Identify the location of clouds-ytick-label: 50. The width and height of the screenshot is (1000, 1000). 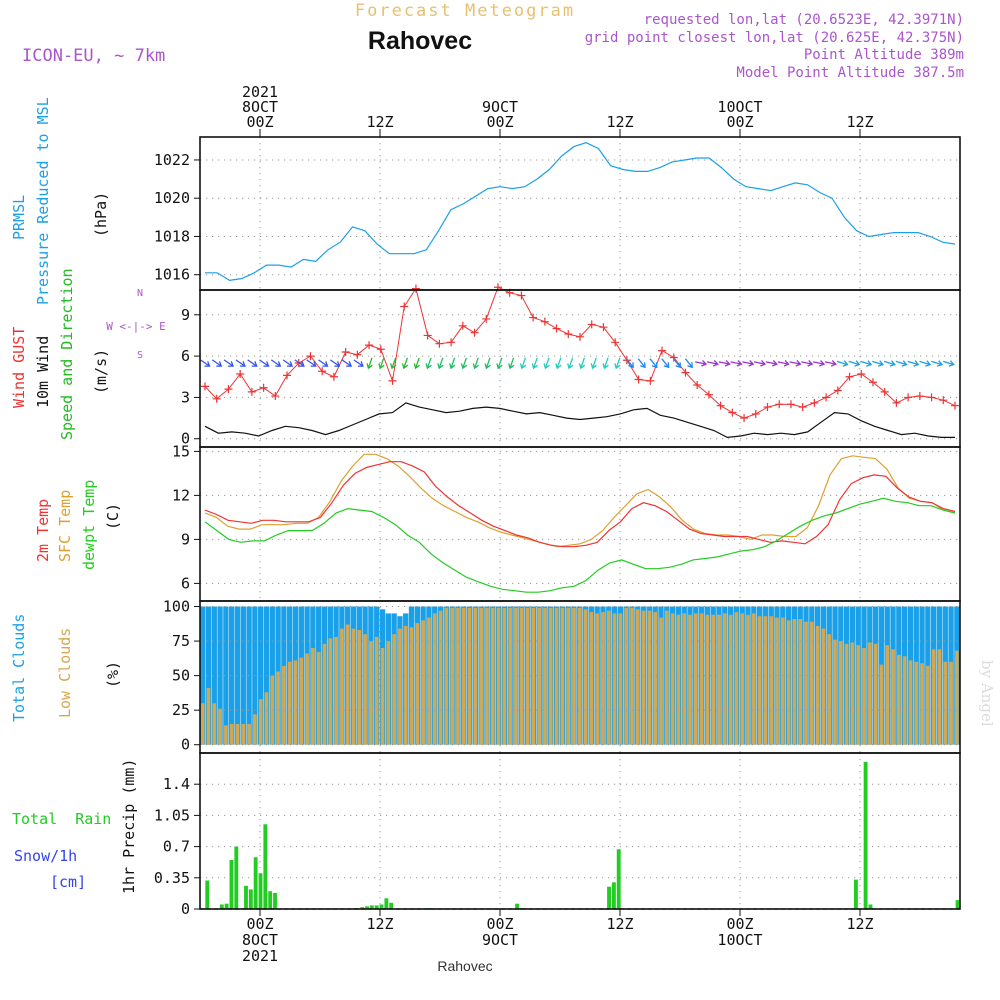
(181, 676).